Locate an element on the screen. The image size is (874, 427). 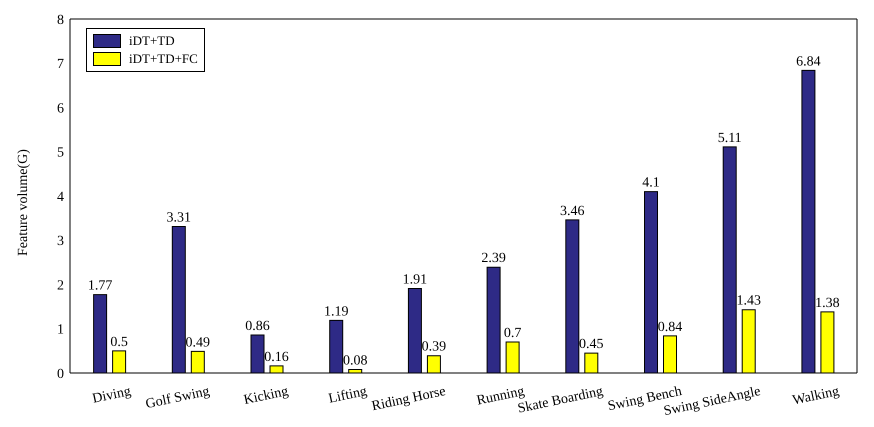
y-tick-label: 8 is located at coordinates (60, 20).